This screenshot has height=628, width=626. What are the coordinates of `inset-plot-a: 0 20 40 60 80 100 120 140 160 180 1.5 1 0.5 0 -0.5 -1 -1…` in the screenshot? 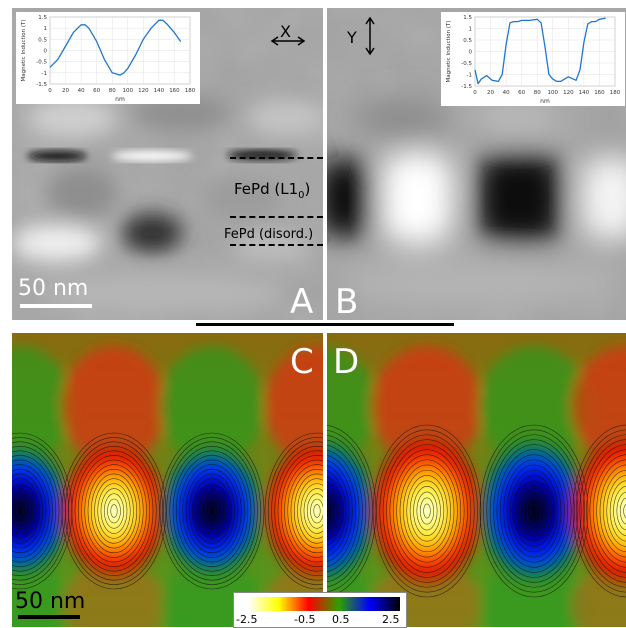 It's located at (108, 58).